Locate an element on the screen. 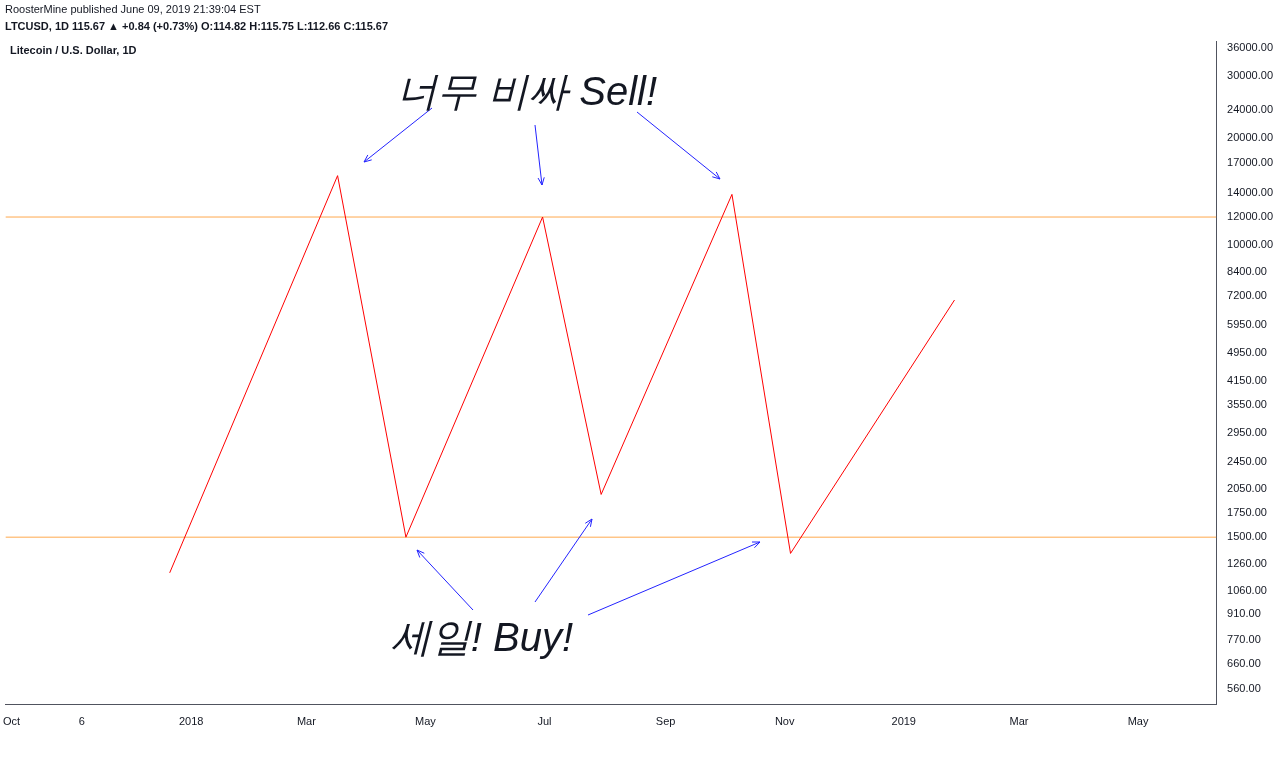  y-tick-label: 7200.00 is located at coordinates (1247, 294).